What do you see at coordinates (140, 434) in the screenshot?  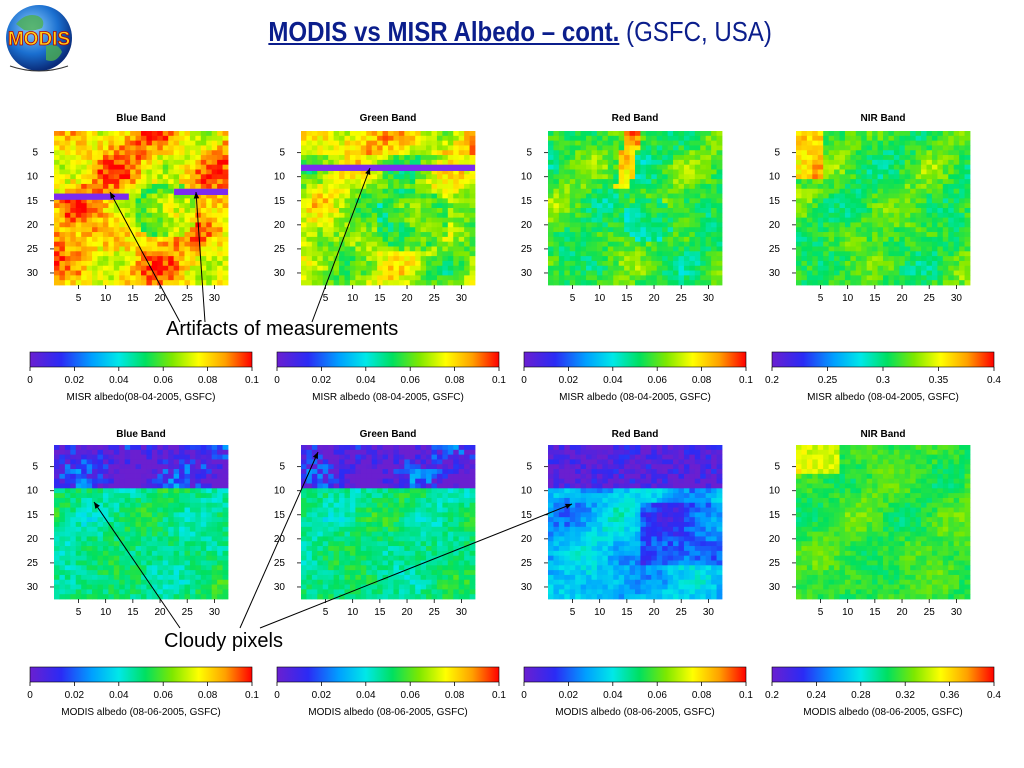 I see `heatmap-title: Blue Band` at bounding box center [140, 434].